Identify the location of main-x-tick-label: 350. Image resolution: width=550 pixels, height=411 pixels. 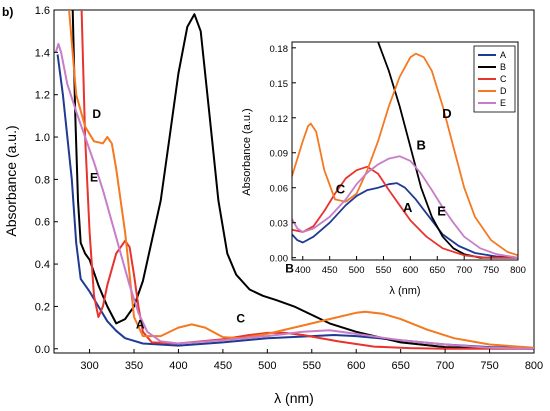
(134, 366).